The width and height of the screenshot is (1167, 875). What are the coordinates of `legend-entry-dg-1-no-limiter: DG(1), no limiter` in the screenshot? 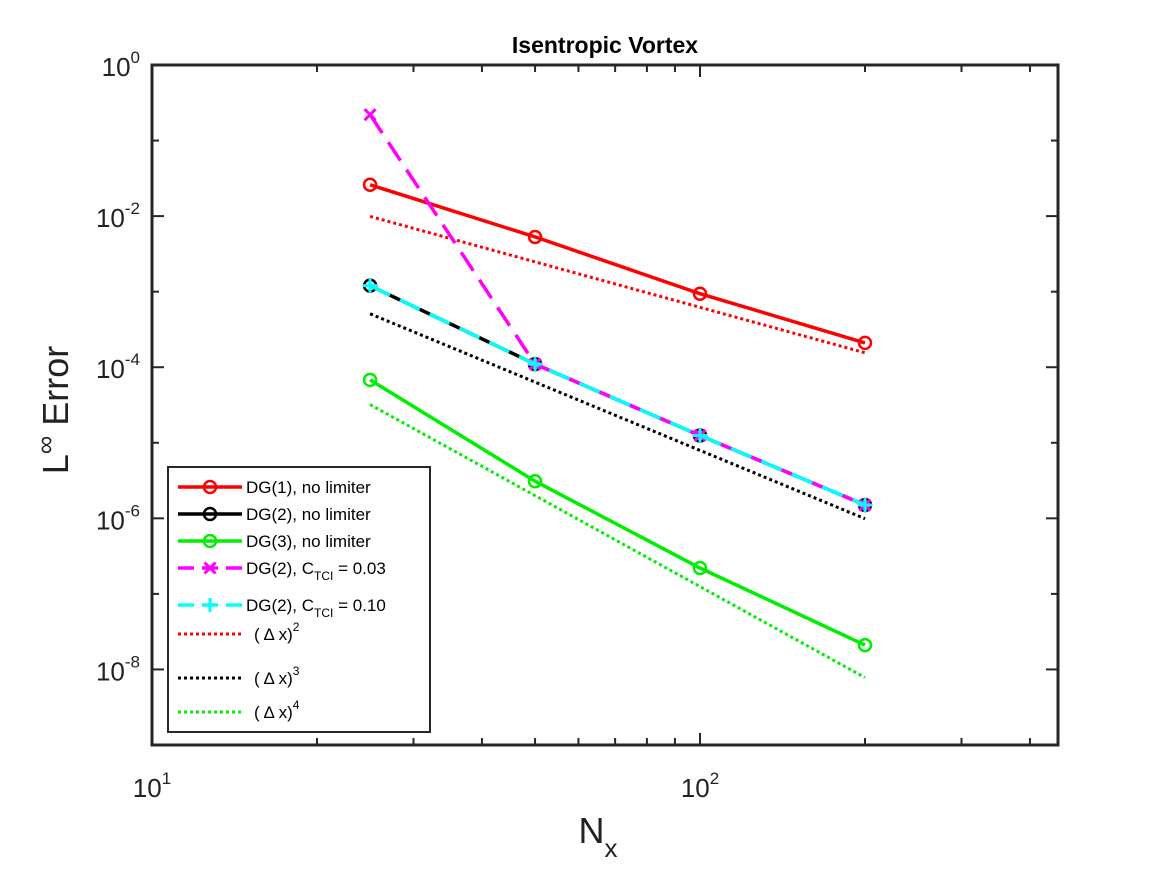 It's located at (274, 487).